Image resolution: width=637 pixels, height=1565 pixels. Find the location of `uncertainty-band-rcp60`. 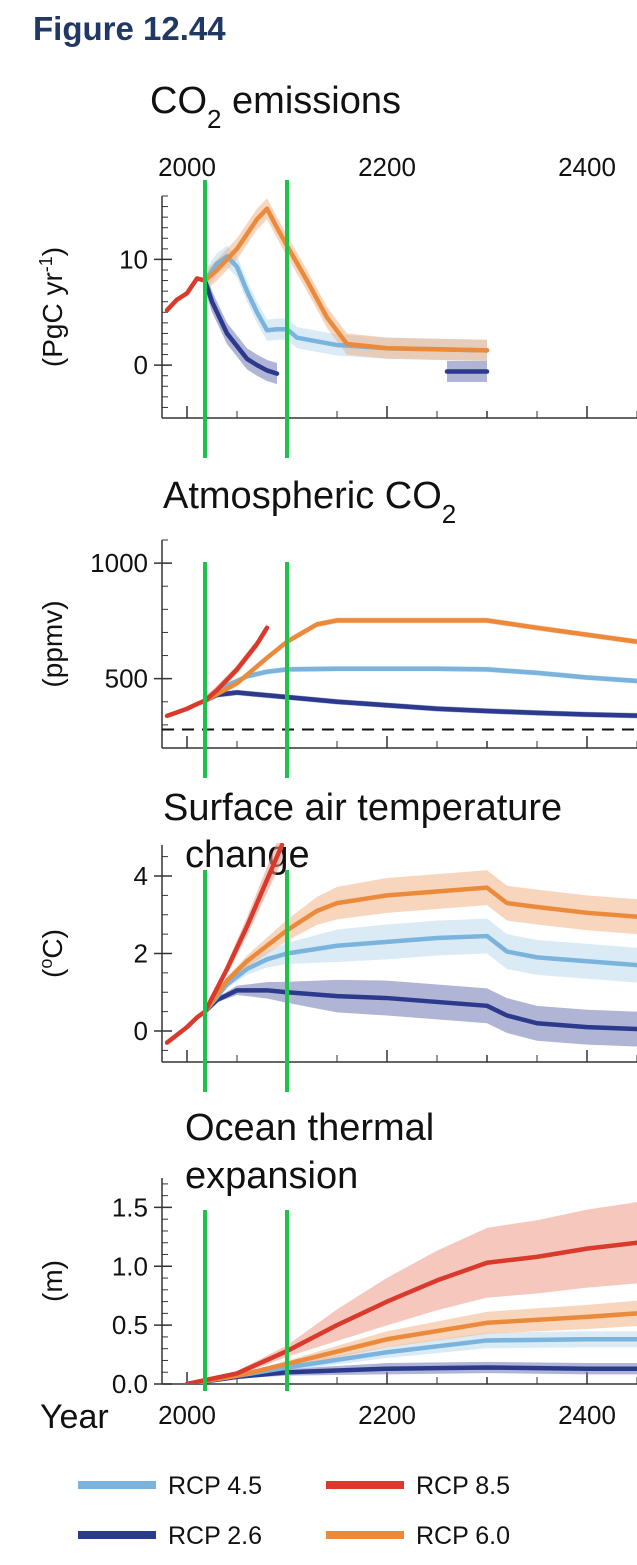

uncertainty-band-rcp60 is located at coordinates (346, 279).